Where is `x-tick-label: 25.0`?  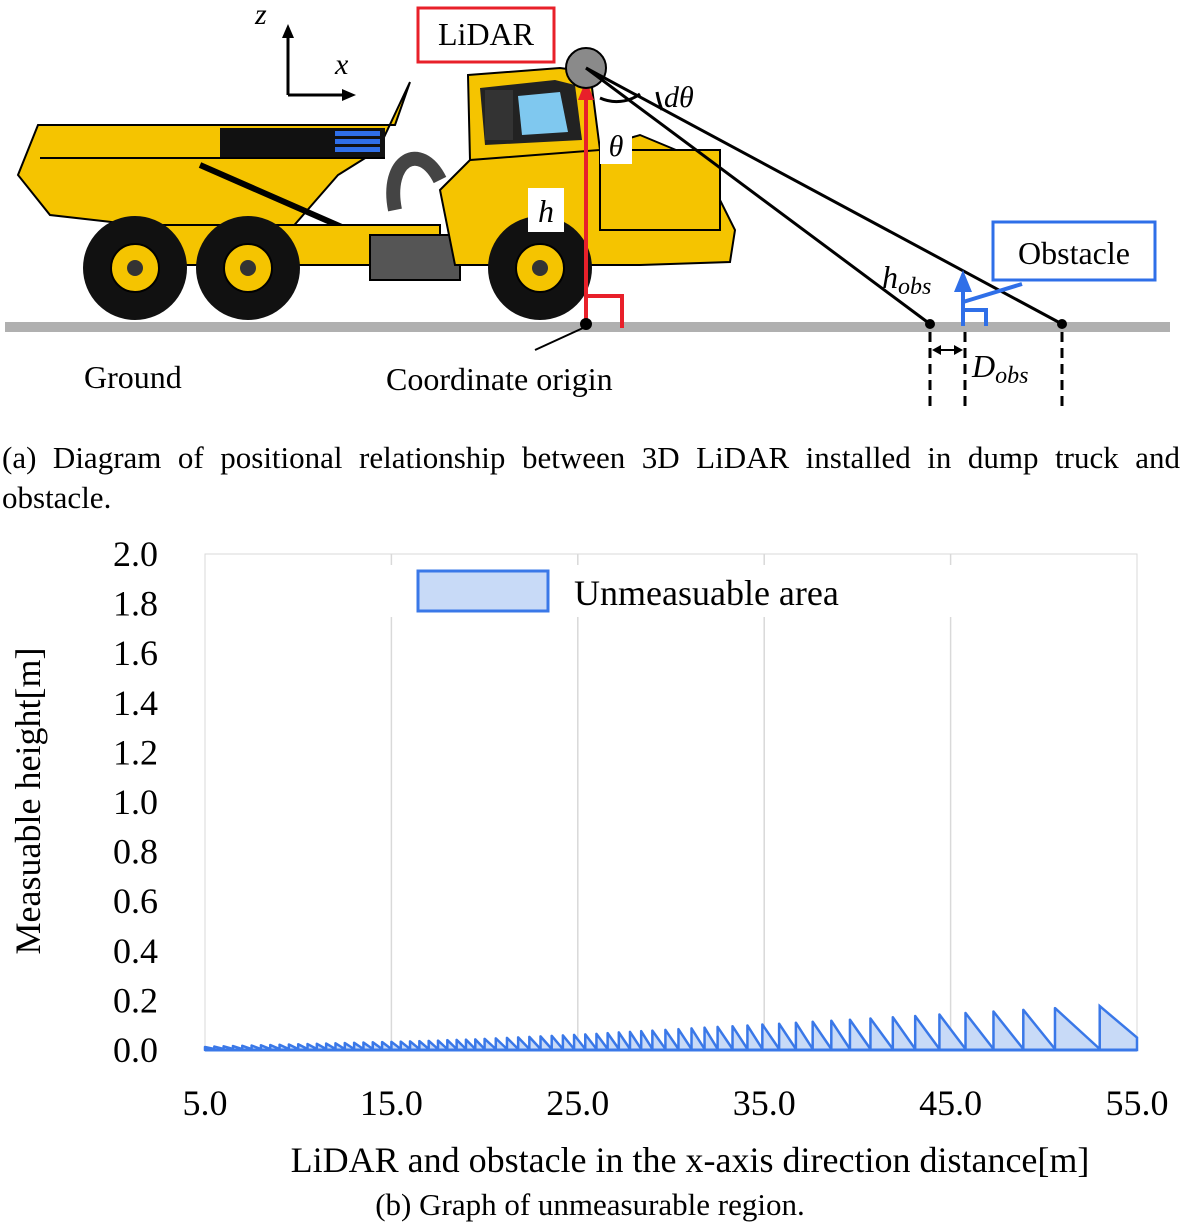 x-tick-label: 25.0 is located at coordinates (577, 1103).